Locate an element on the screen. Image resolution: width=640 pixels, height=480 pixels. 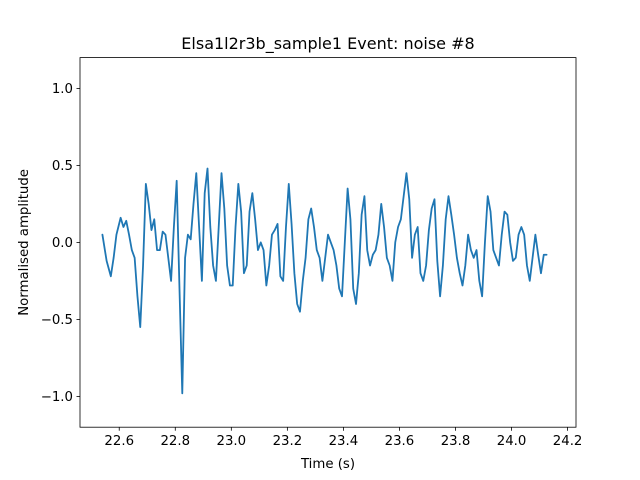
x-tick-label: 23.8 is located at coordinates (456, 441).